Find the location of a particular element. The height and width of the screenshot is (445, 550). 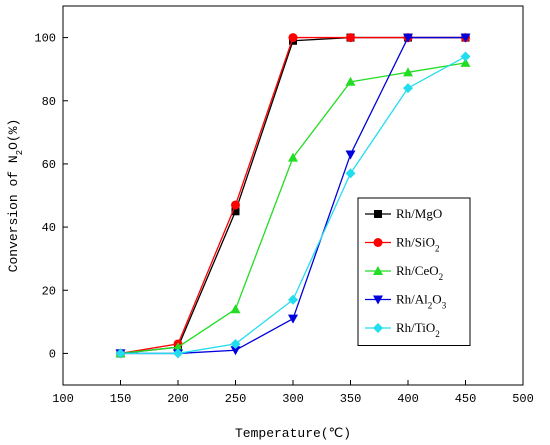

legend-item: Rh/SiO2 is located at coordinates (402, 244).